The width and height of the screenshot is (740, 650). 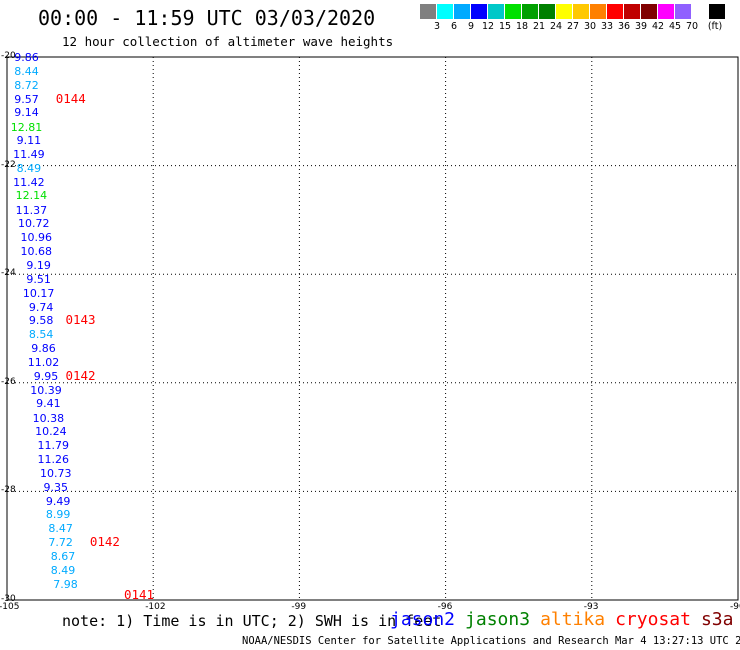 What do you see at coordinates (573, 619) in the screenshot?
I see `satellite-name: altika` at bounding box center [573, 619].